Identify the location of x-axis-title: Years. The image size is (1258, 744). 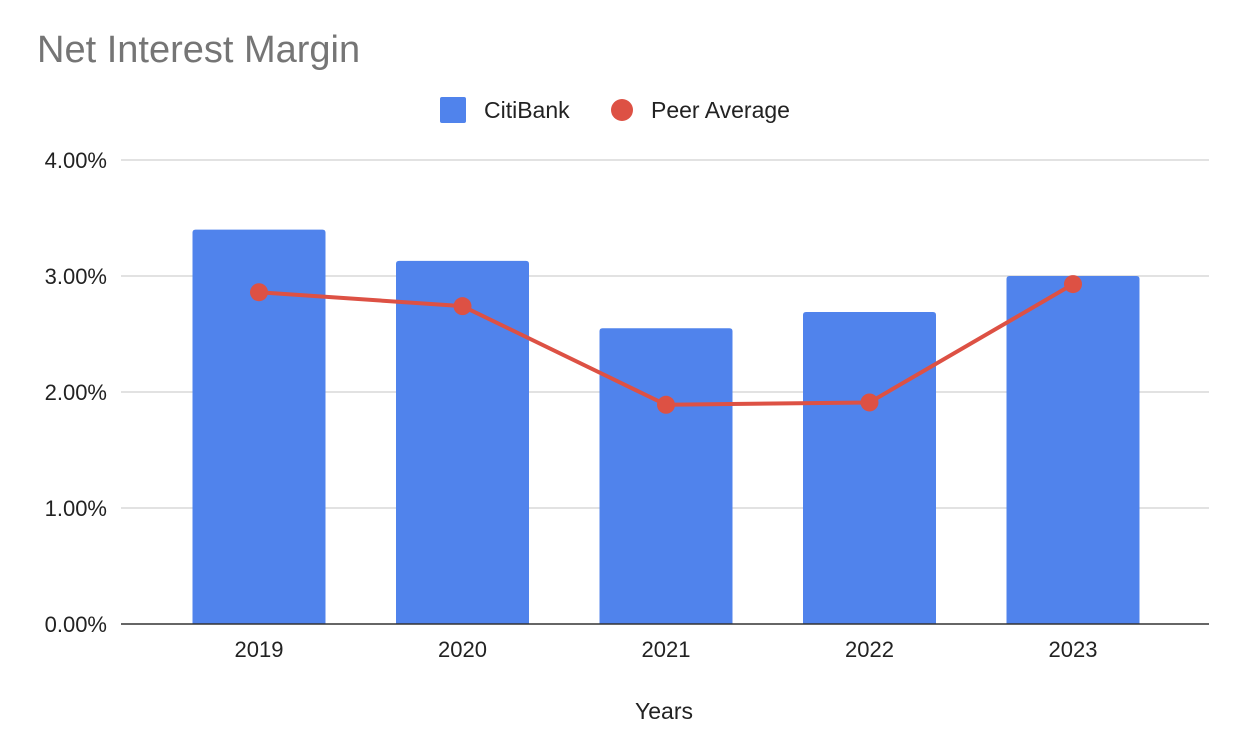
(664, 711).